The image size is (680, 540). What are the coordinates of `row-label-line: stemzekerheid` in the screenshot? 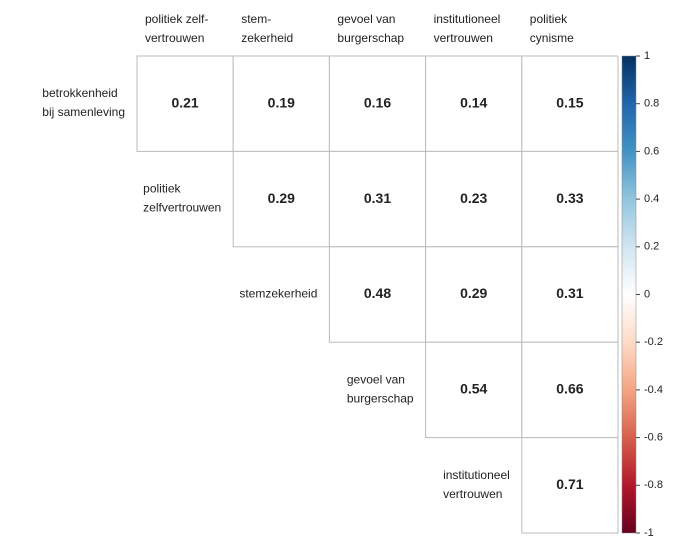 It's located at (278, 294).